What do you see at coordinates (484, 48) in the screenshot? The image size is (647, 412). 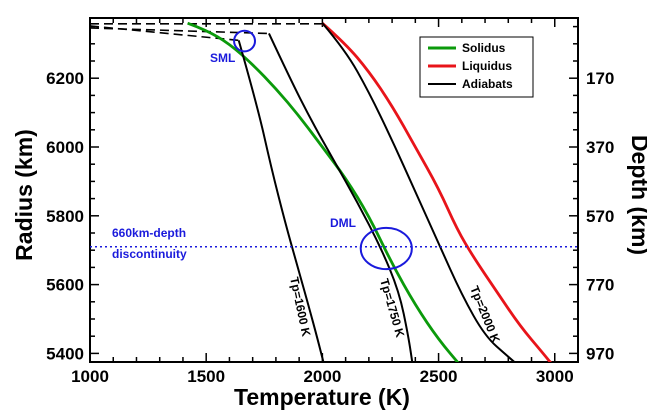 I see `legend-label-solidus: Solidus` at bounding box center [484, 48].